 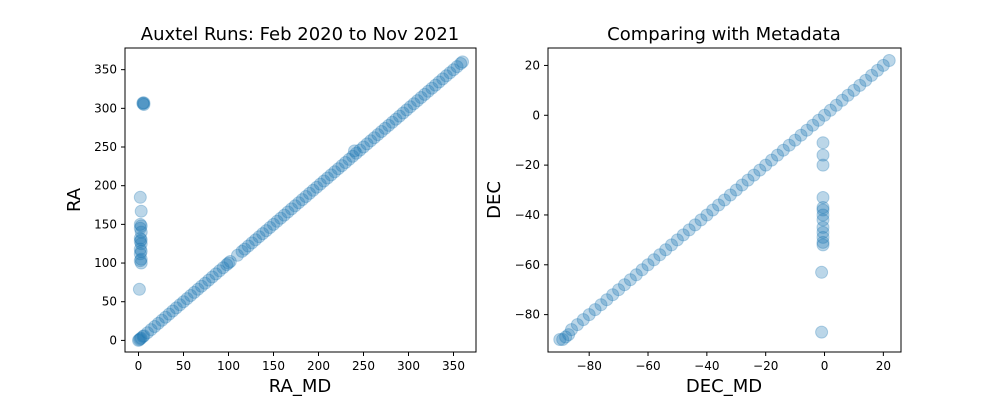 I want to click on x-axis-label: DEC_MD, so click(x=724, y=386).